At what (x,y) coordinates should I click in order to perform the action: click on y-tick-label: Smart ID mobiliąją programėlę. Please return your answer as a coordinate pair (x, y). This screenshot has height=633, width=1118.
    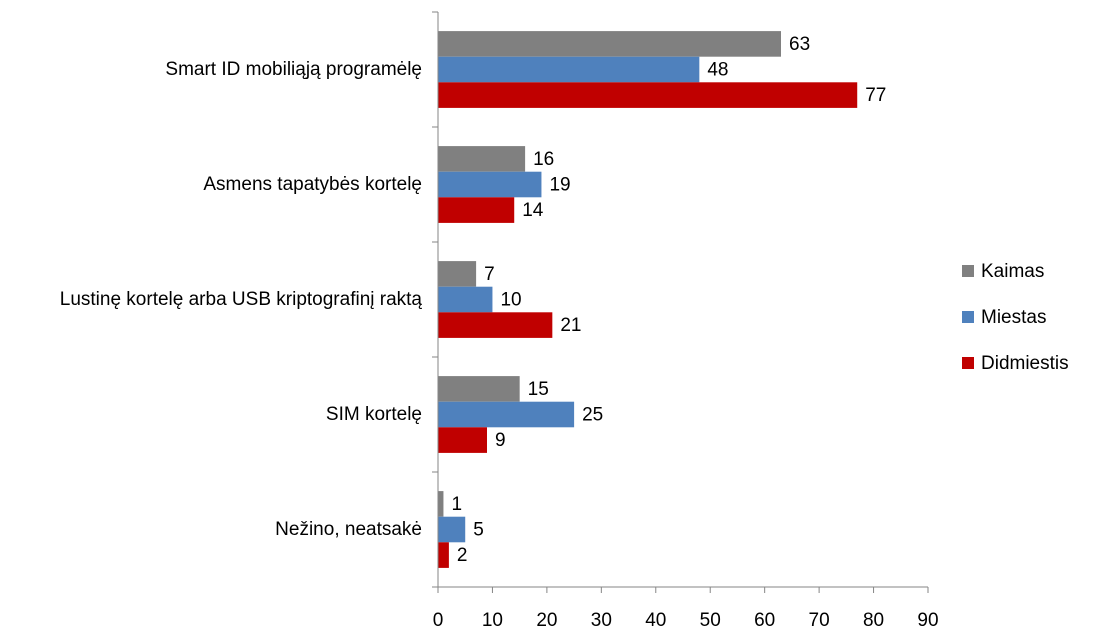
    Looking at the image, I should click on (211, 70).